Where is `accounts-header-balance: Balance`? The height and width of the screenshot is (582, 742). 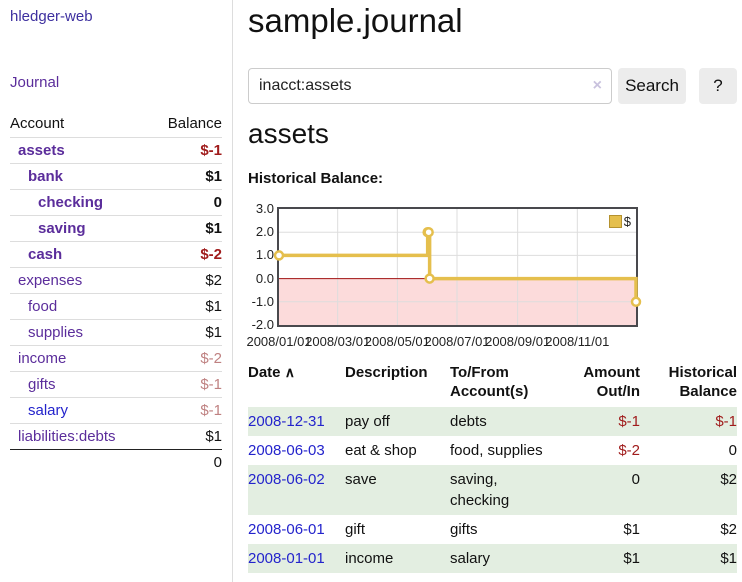 accounts-header-balance: Balance is located at coordinates (194, 123).